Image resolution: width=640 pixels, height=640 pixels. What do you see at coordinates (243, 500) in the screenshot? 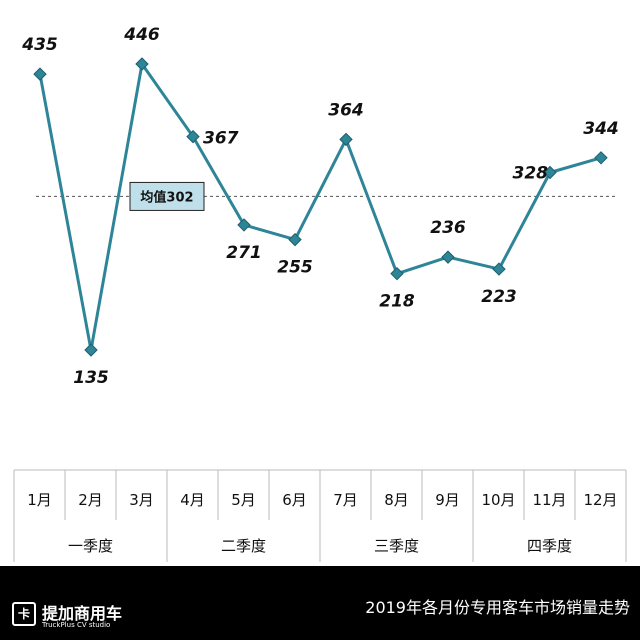
I see `month-label: 5月` at bounding box center [243, 500].